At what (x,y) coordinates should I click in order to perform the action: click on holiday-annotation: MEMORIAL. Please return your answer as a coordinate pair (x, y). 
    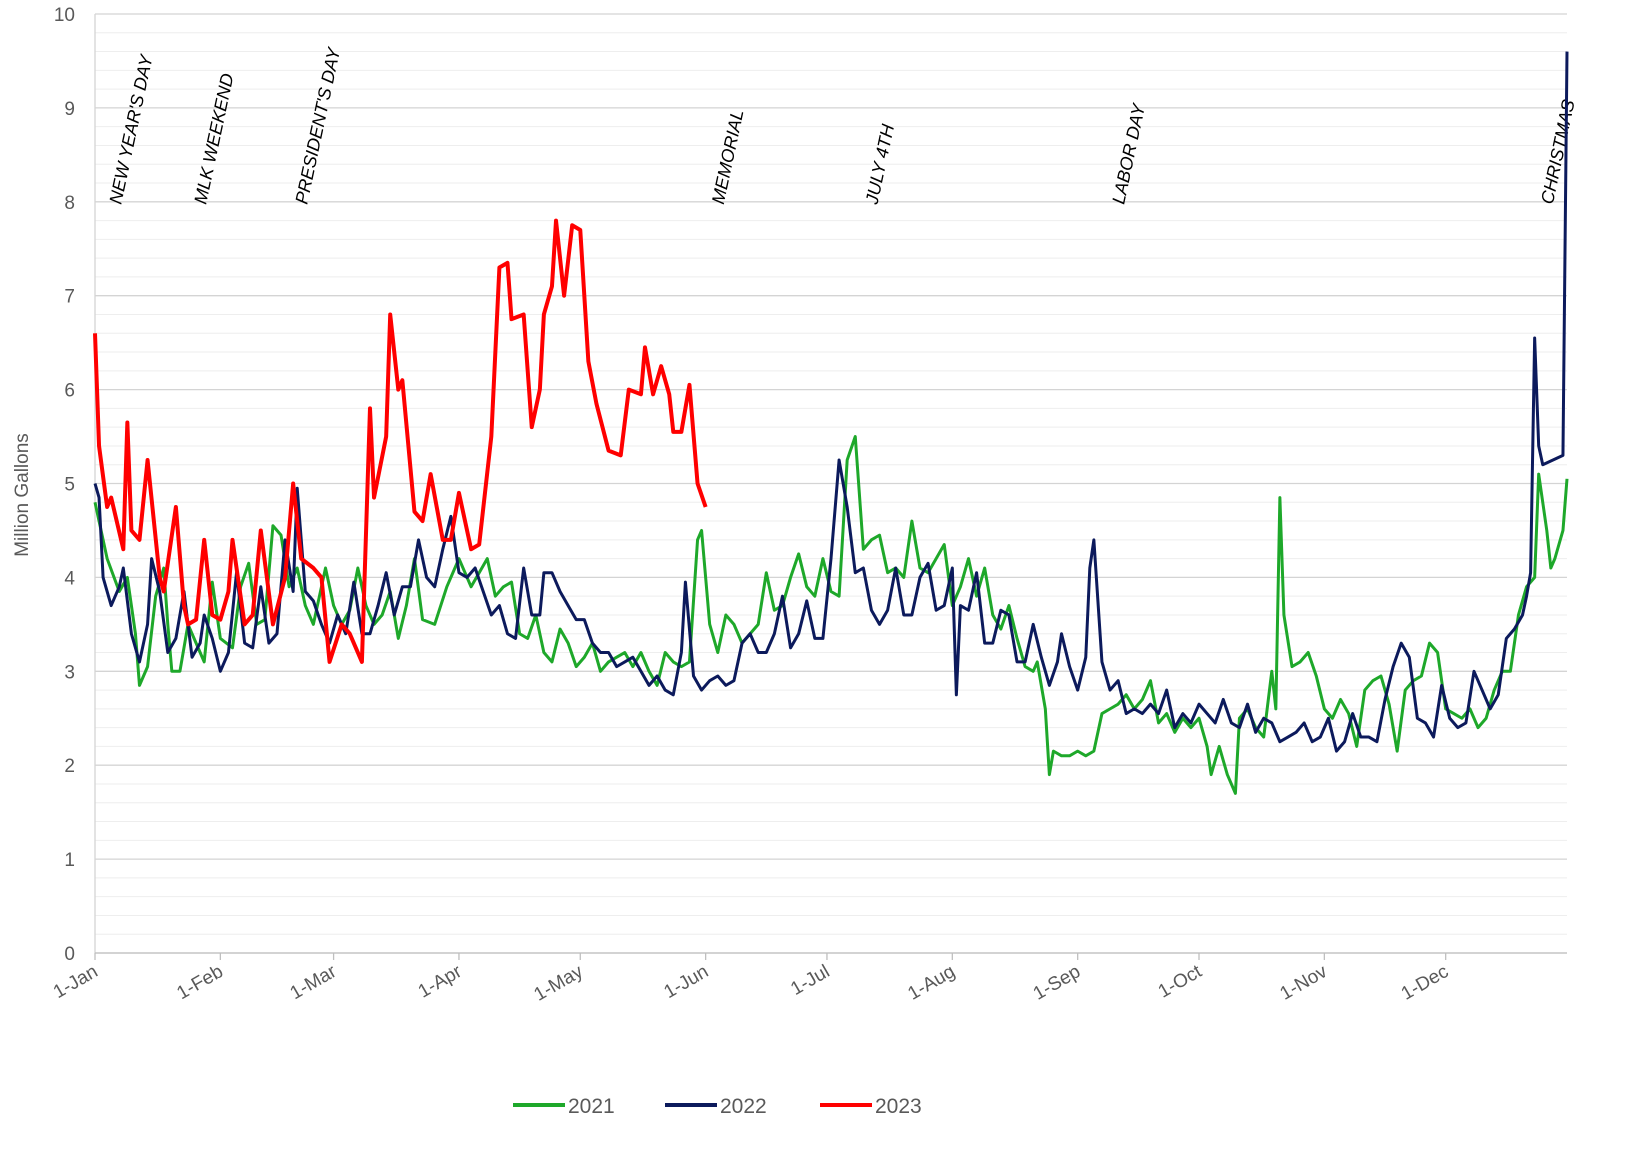
    Looking at the image, I should click on (728, 157).